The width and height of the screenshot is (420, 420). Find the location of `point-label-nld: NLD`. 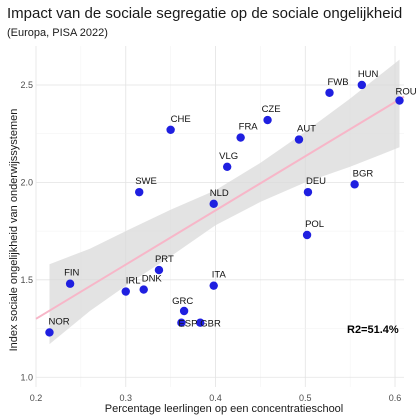

point-label-nld: NLD is located at coordinates (219, 193).